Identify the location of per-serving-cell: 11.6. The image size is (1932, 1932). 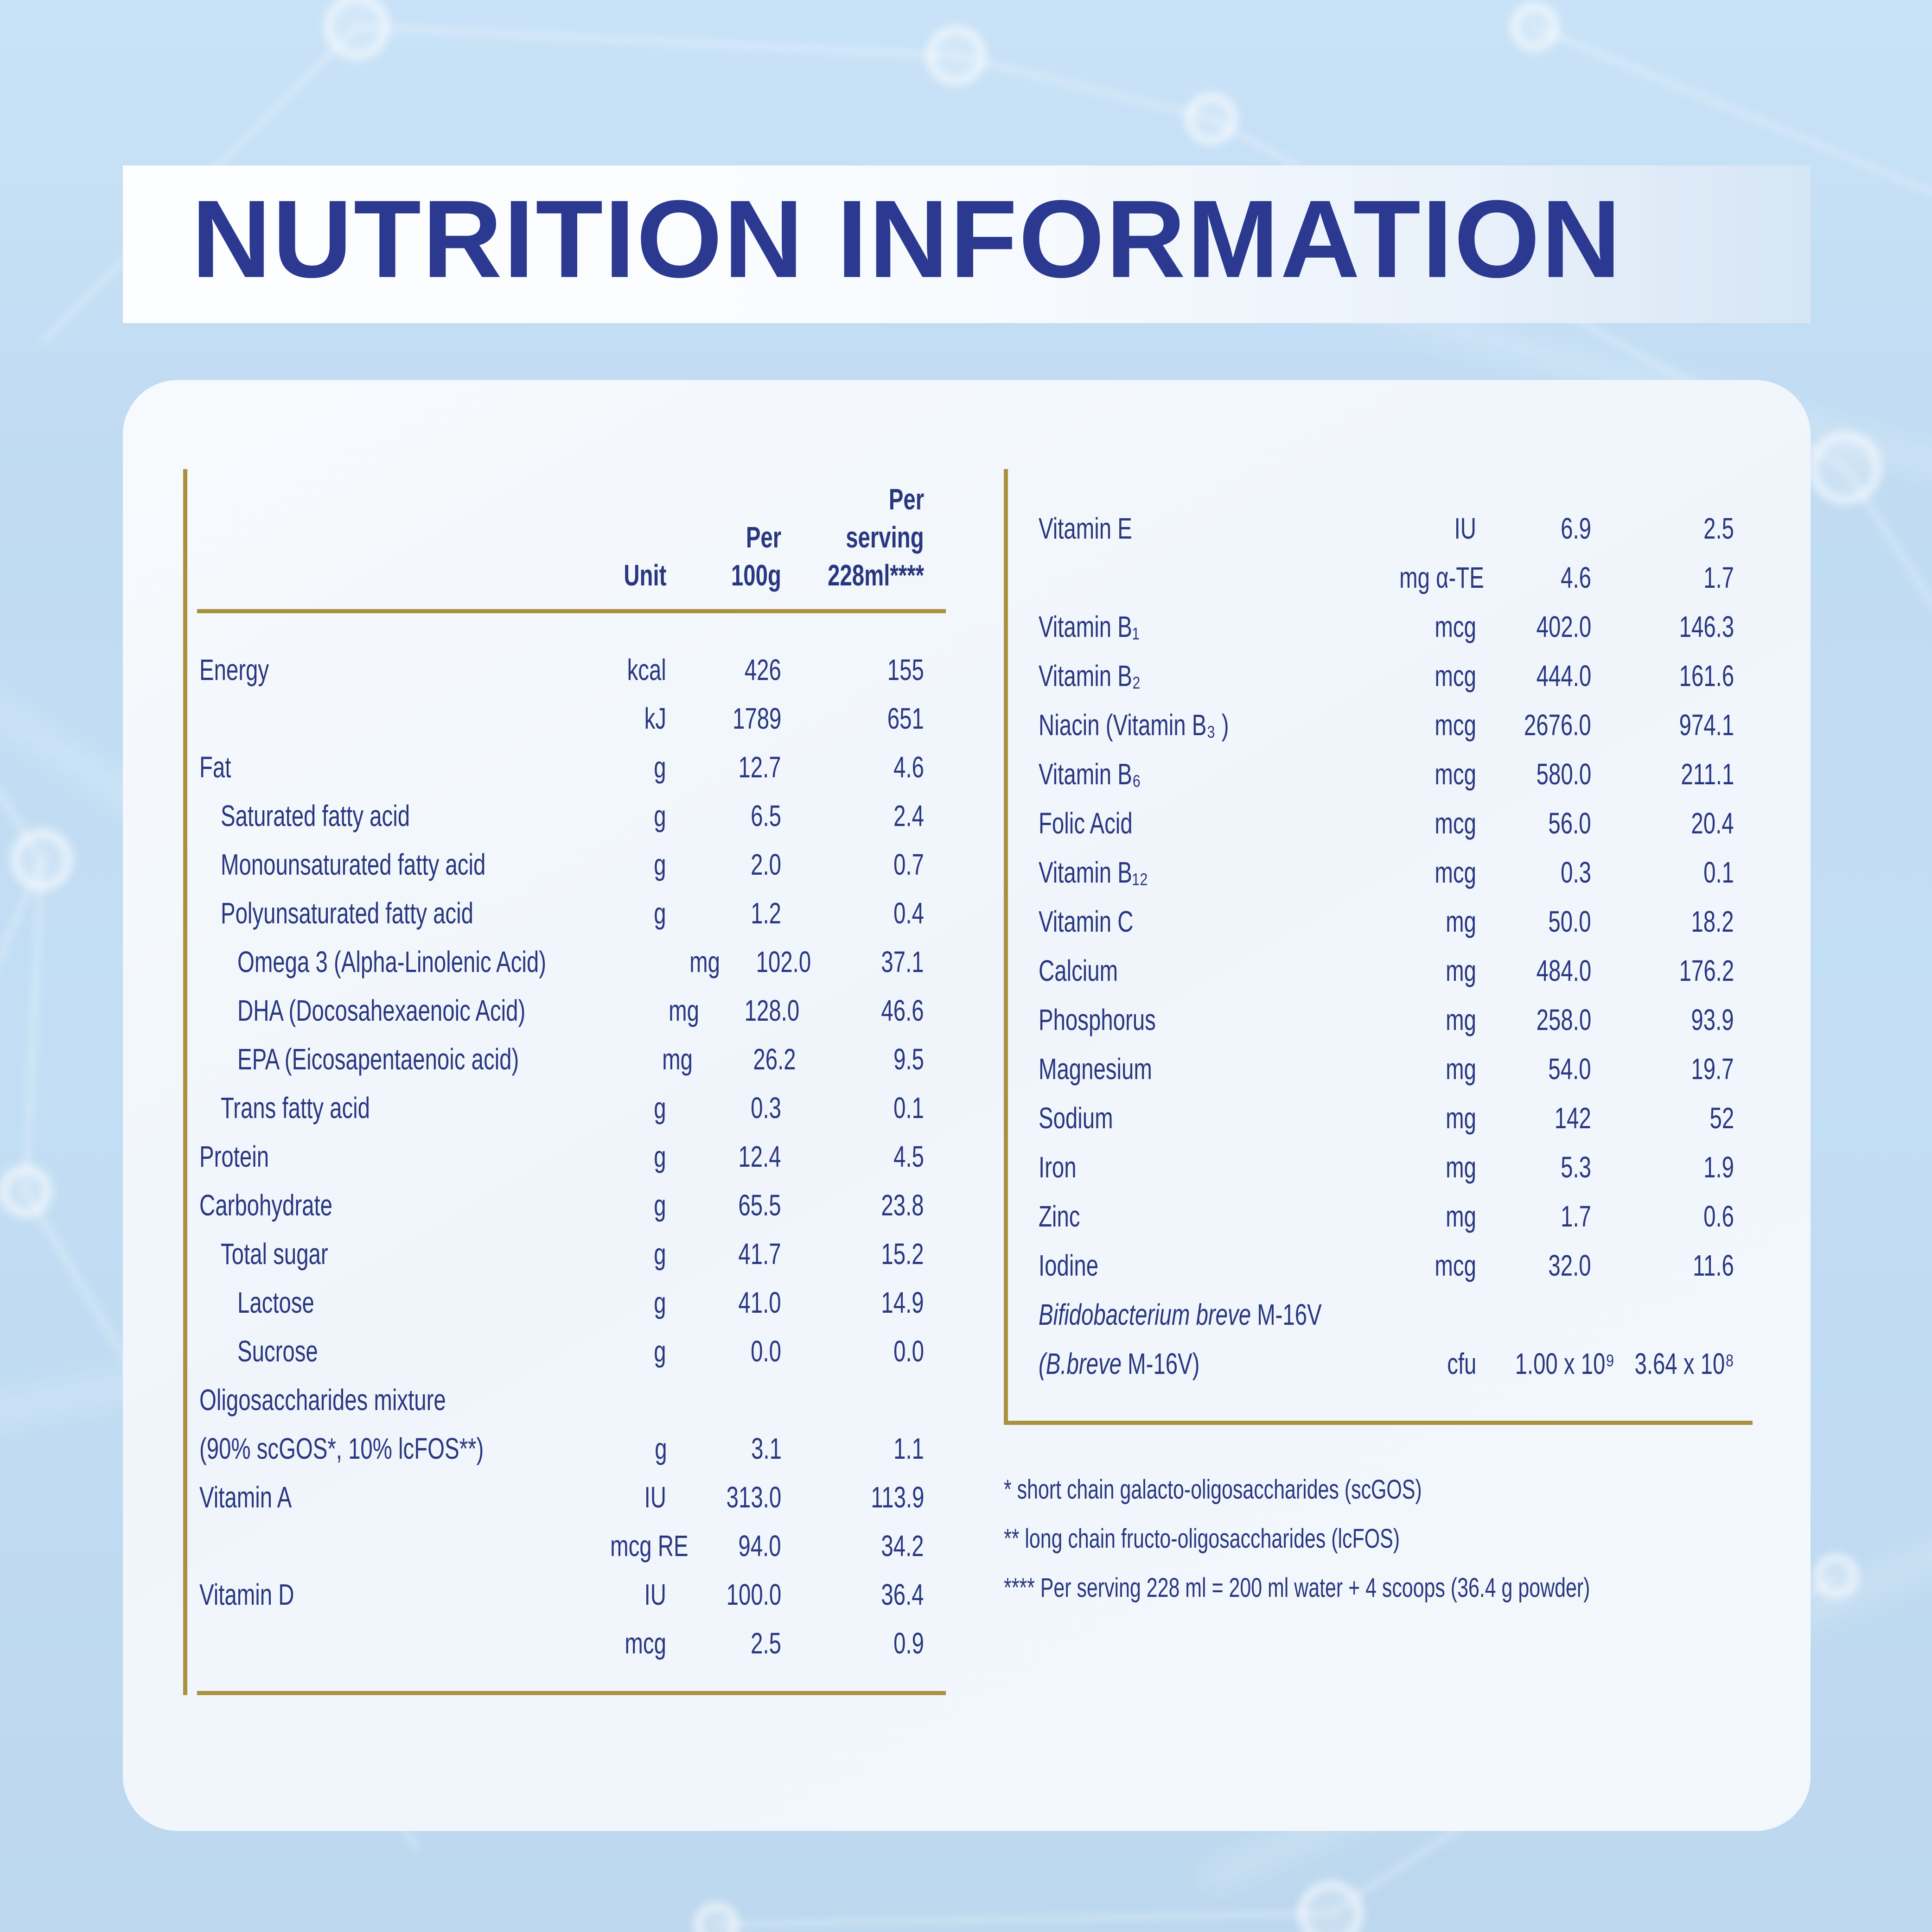
(1713, 1265).